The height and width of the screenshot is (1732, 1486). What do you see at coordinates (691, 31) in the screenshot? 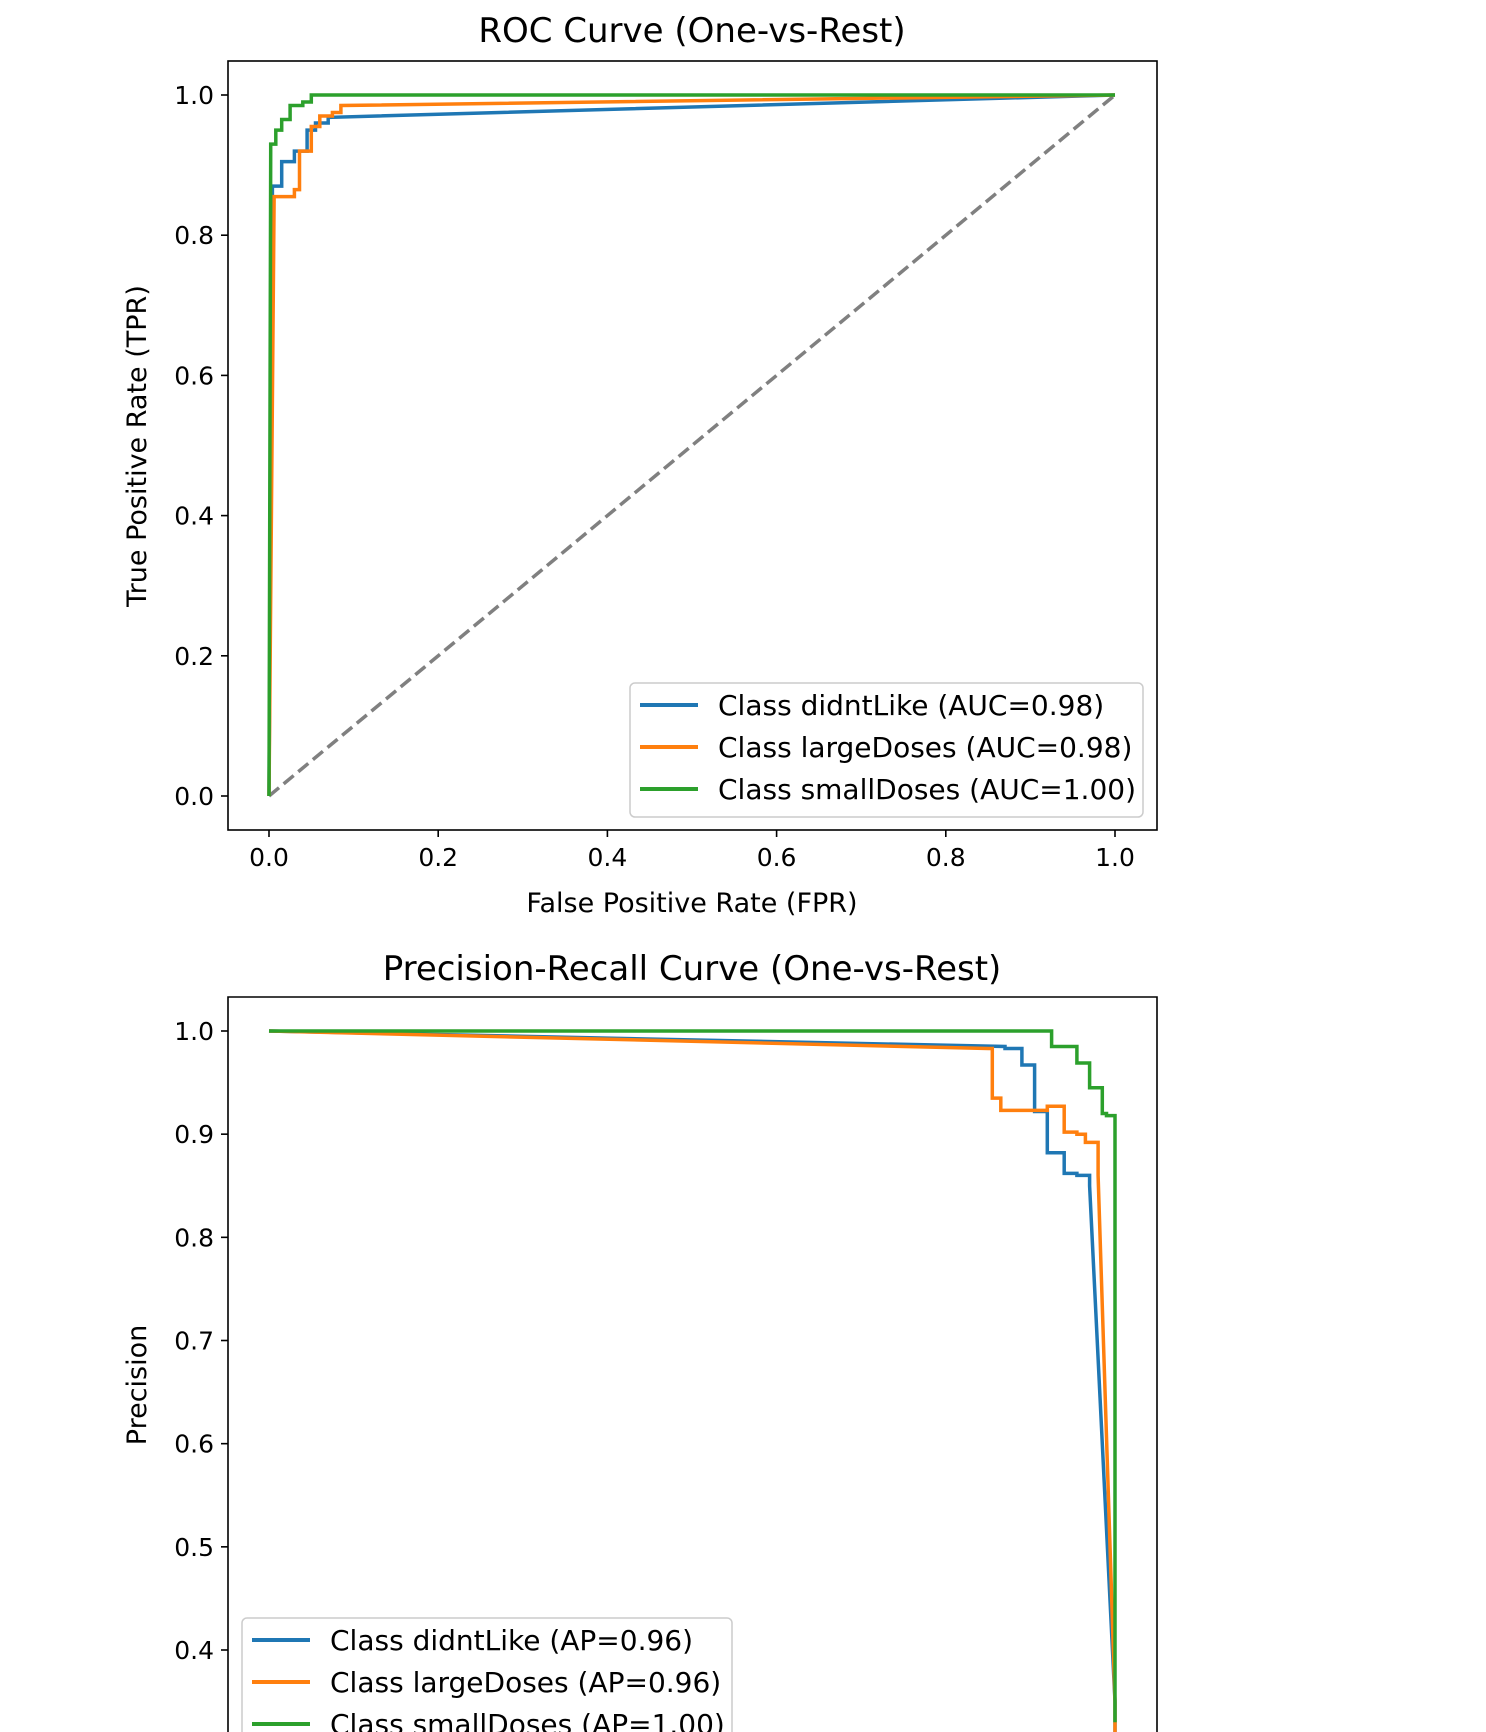
I see `roc-title: ROC Curve (One-vs-Rest)` at bounding box center [691, 31].